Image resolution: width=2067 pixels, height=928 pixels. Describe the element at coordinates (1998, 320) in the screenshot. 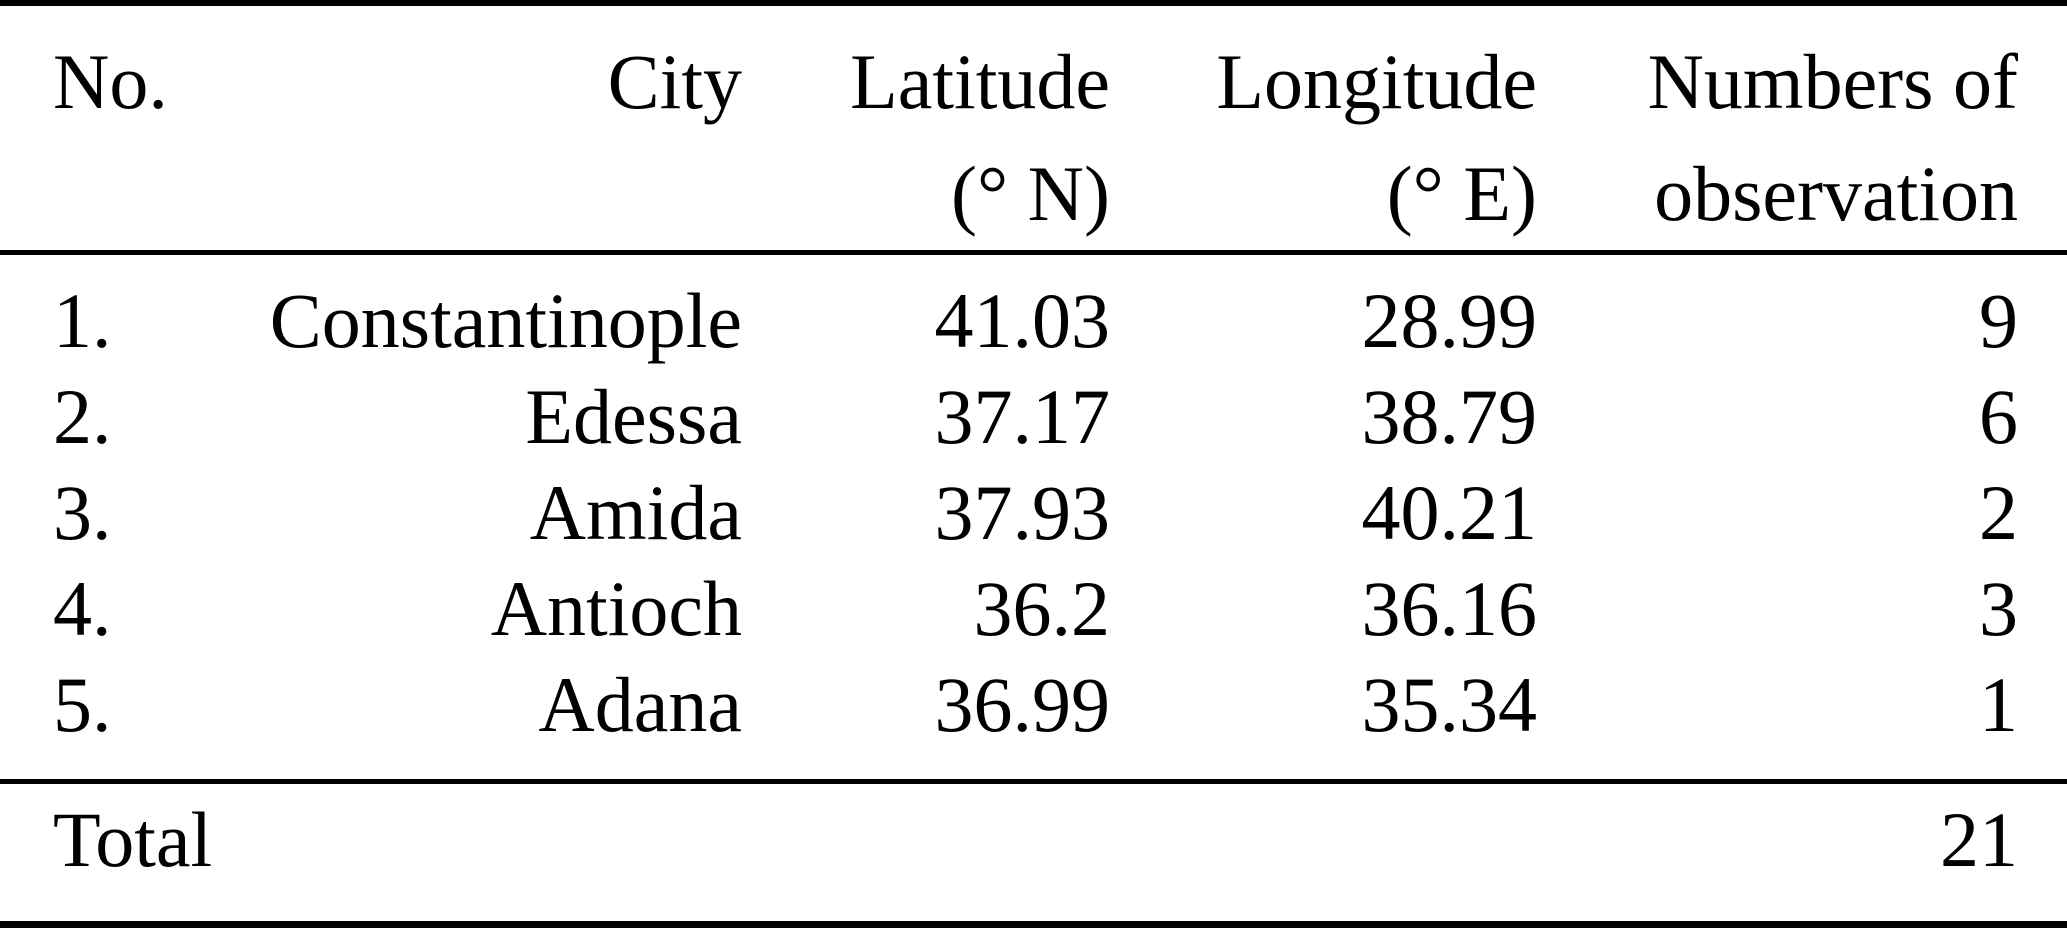

I see `cell-observations: 9` at that location.